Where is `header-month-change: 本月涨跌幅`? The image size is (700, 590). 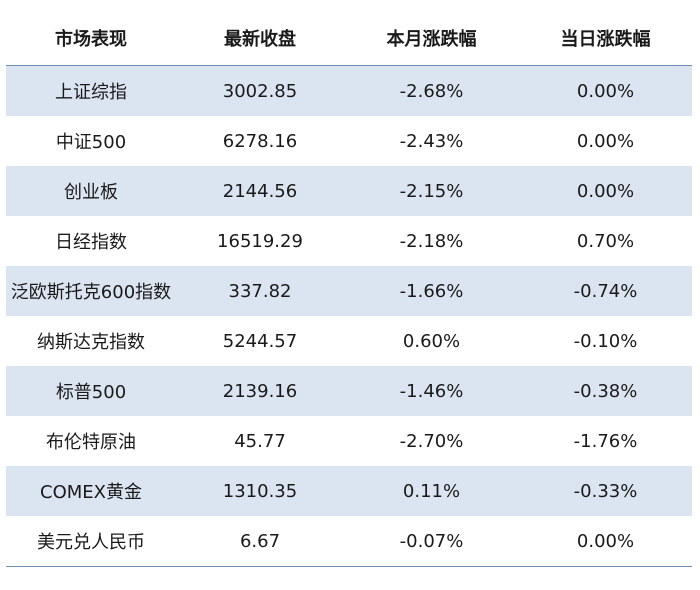 header-month-change: 本月涨跌幅 is located at coordinates (431, 38).